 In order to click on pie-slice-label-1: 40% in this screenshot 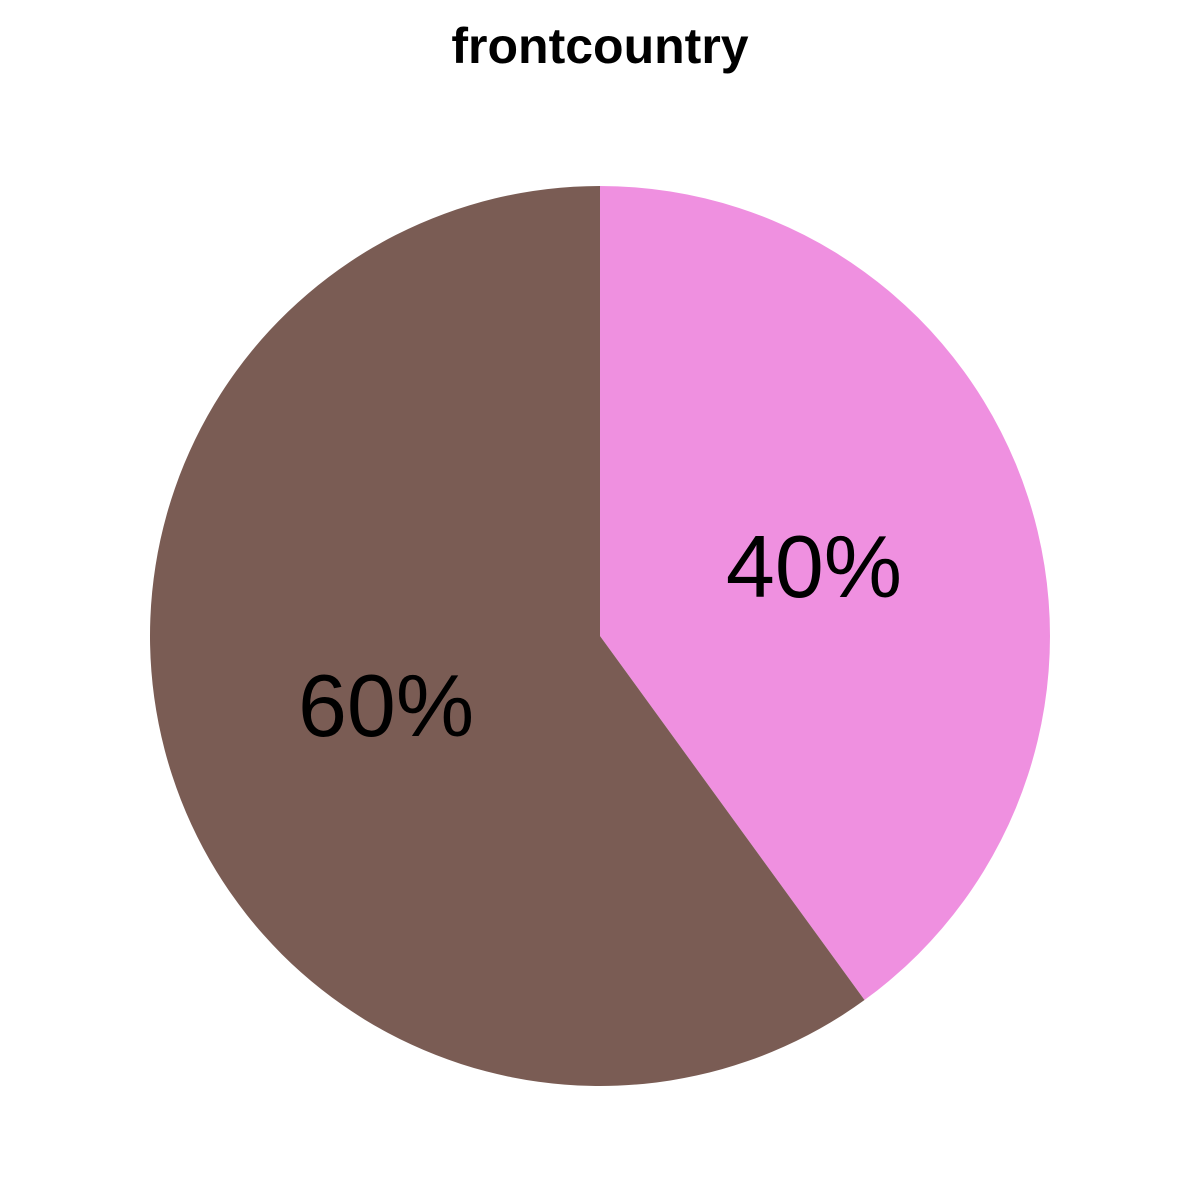, I will do `click(814, 566)`.